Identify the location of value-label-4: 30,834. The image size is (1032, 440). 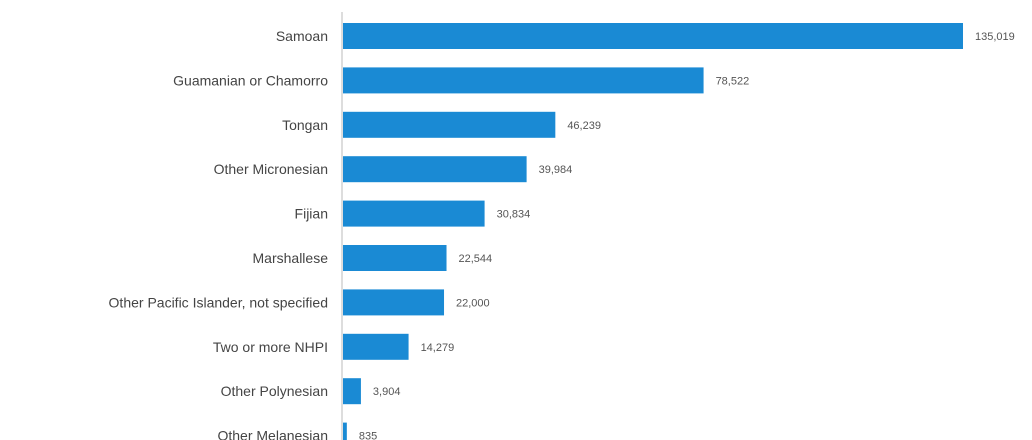
(514, 215).